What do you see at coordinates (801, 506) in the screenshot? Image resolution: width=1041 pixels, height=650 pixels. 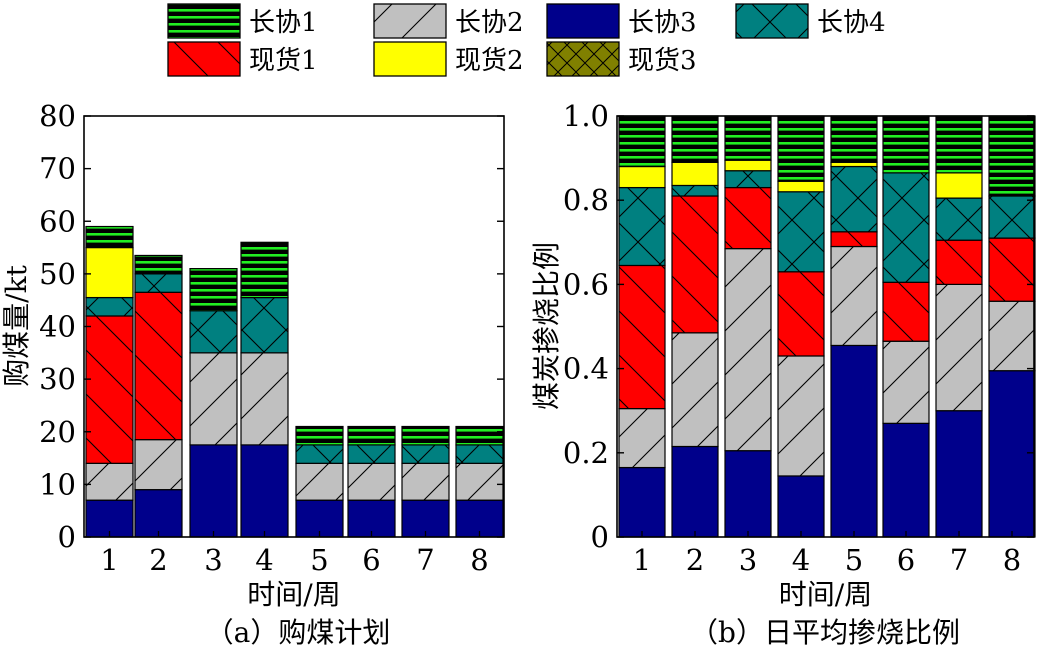 I see `bar-长协3-week-4` at bounding box center [801, 506].